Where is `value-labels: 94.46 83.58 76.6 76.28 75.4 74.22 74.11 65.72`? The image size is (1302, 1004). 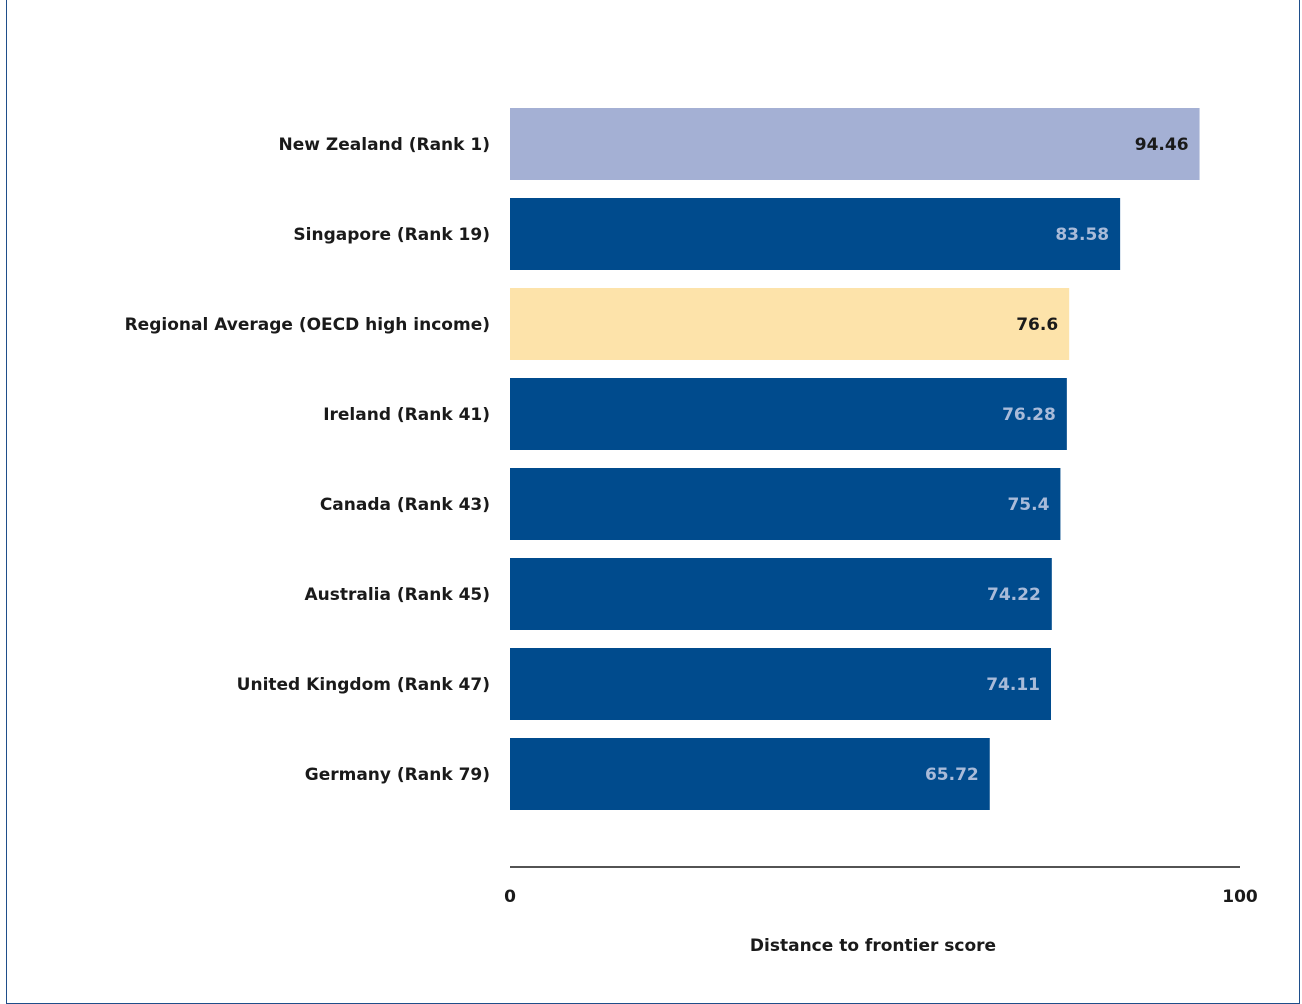 value-labels: 94.46 83.58 76.6 76.28 75.4 74.22 74.11 65.72 is located at coordinates (1057, 460).